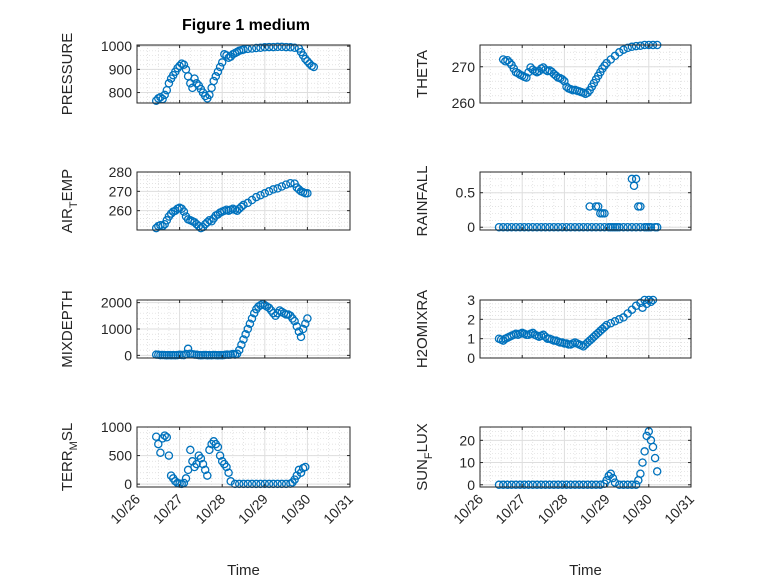 The height and width of the screenshot is (583, 778). Describe the element at coordinates (205, 329) in the screenshot. I see `subplot-5: 0 1000 2000 MIXDEPTH` at that location.